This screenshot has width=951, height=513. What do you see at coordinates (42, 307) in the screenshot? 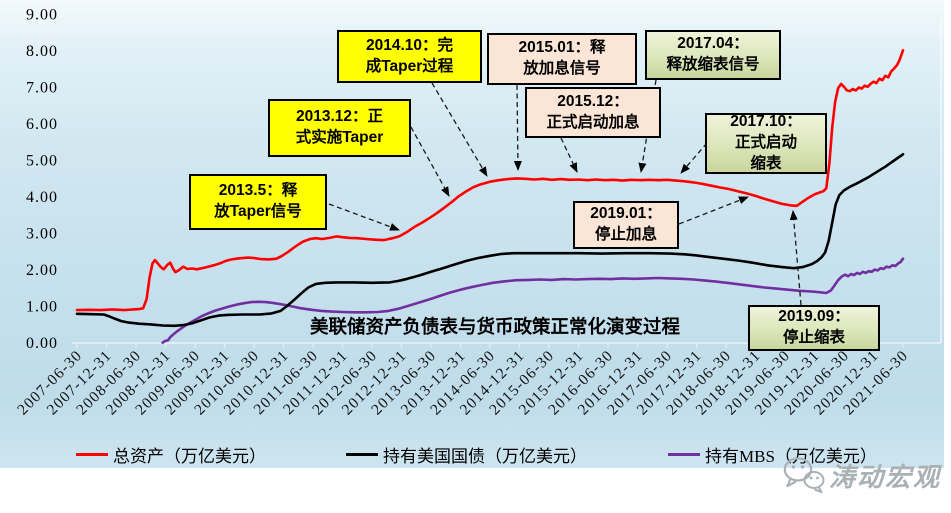
I see `y-tick-label: 1.00` at bounding box center [42, 307].